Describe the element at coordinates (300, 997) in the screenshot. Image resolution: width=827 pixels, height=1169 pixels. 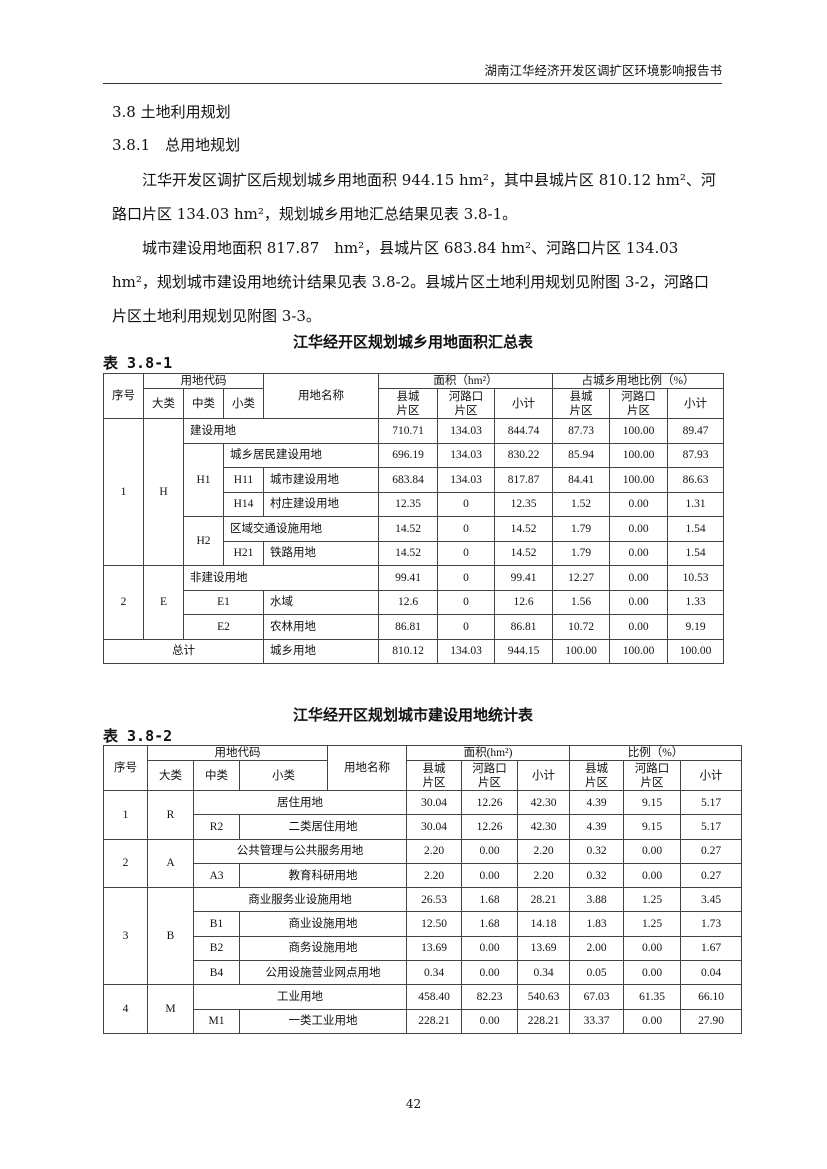
I see `cell-name: 工业用地` at that location.